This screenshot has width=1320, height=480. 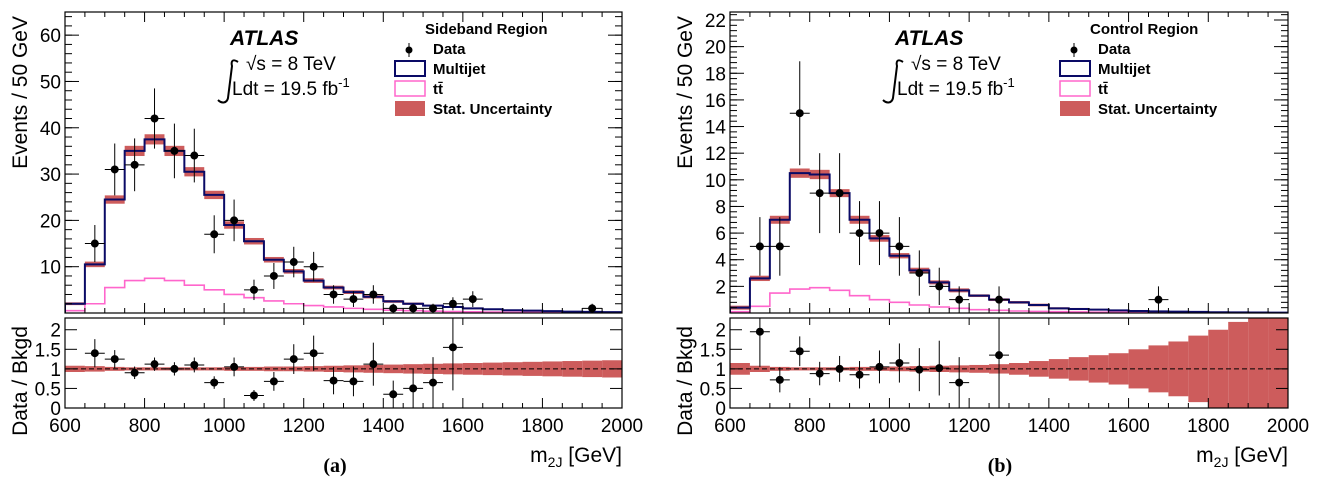 What do you see at coordinates (720, 207) in the screenshot?
I see `y-tick-label: 8` at bounding box center [720, 207].